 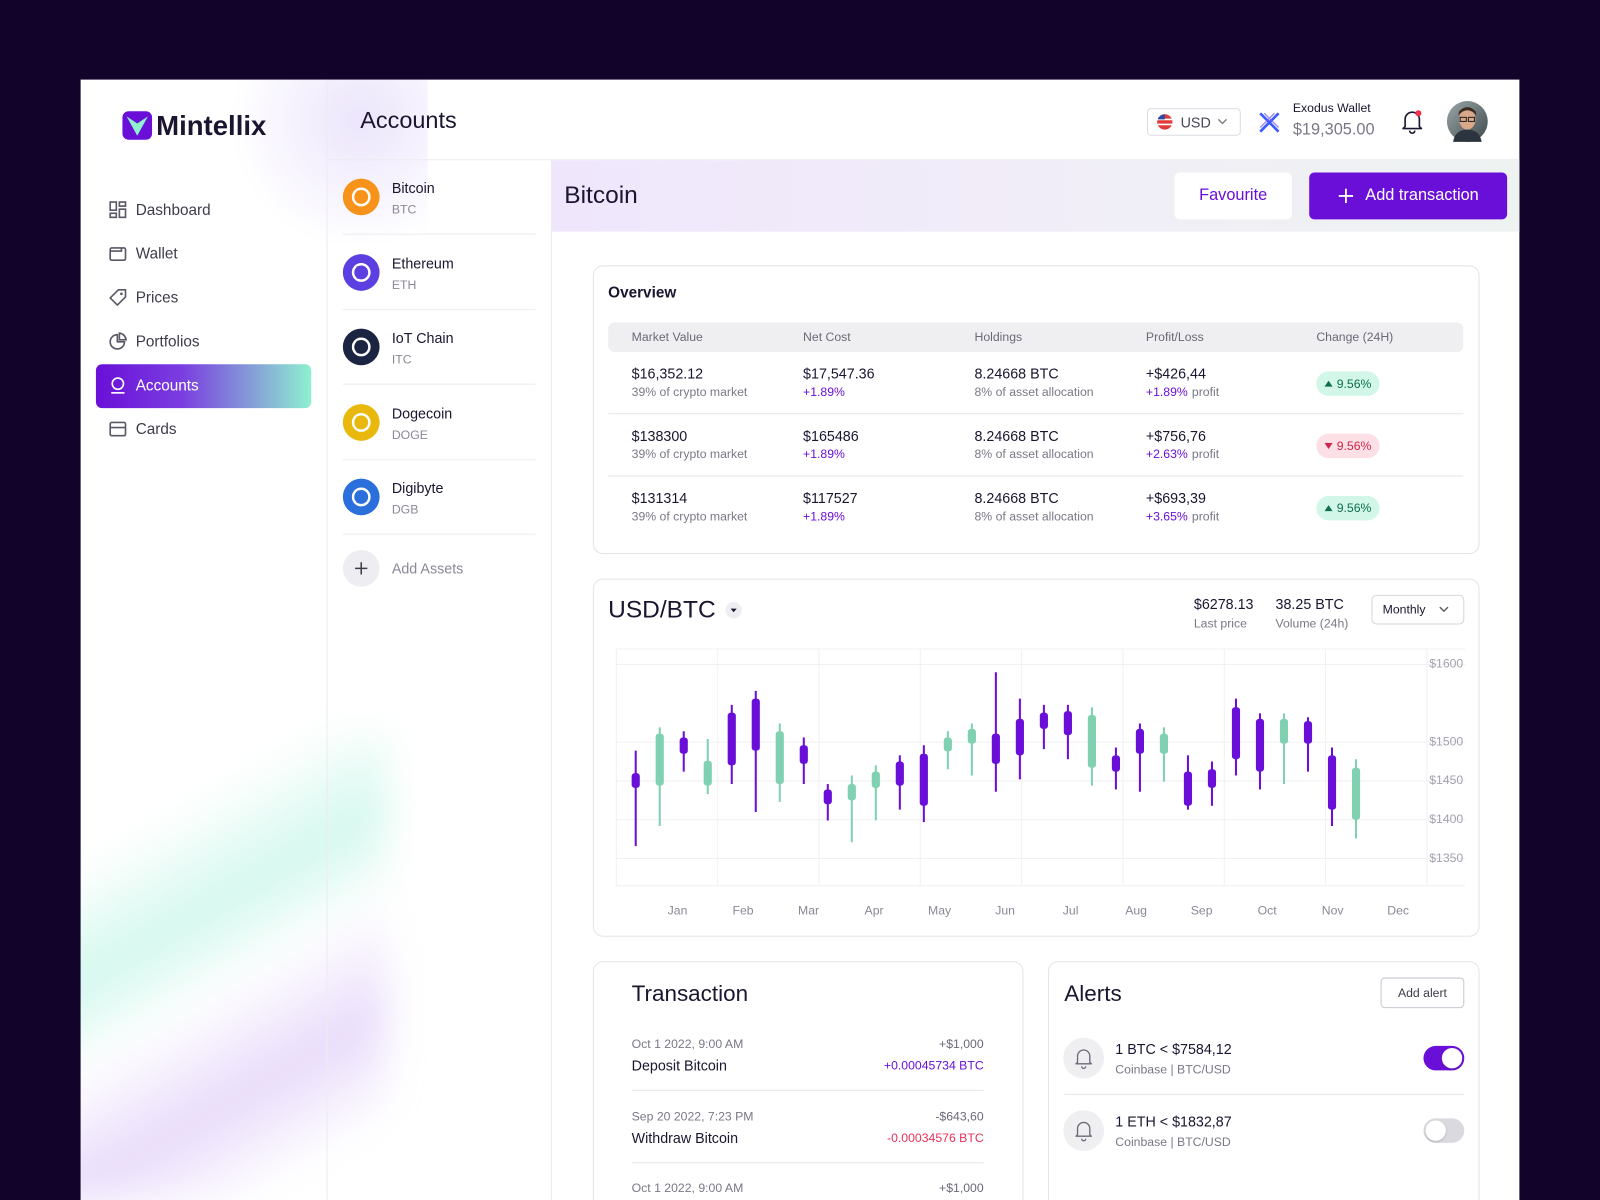 What do you see at coordinates (552, 680) in the screenshot?
I see `assets-divider` at bounding box center [552, 680].